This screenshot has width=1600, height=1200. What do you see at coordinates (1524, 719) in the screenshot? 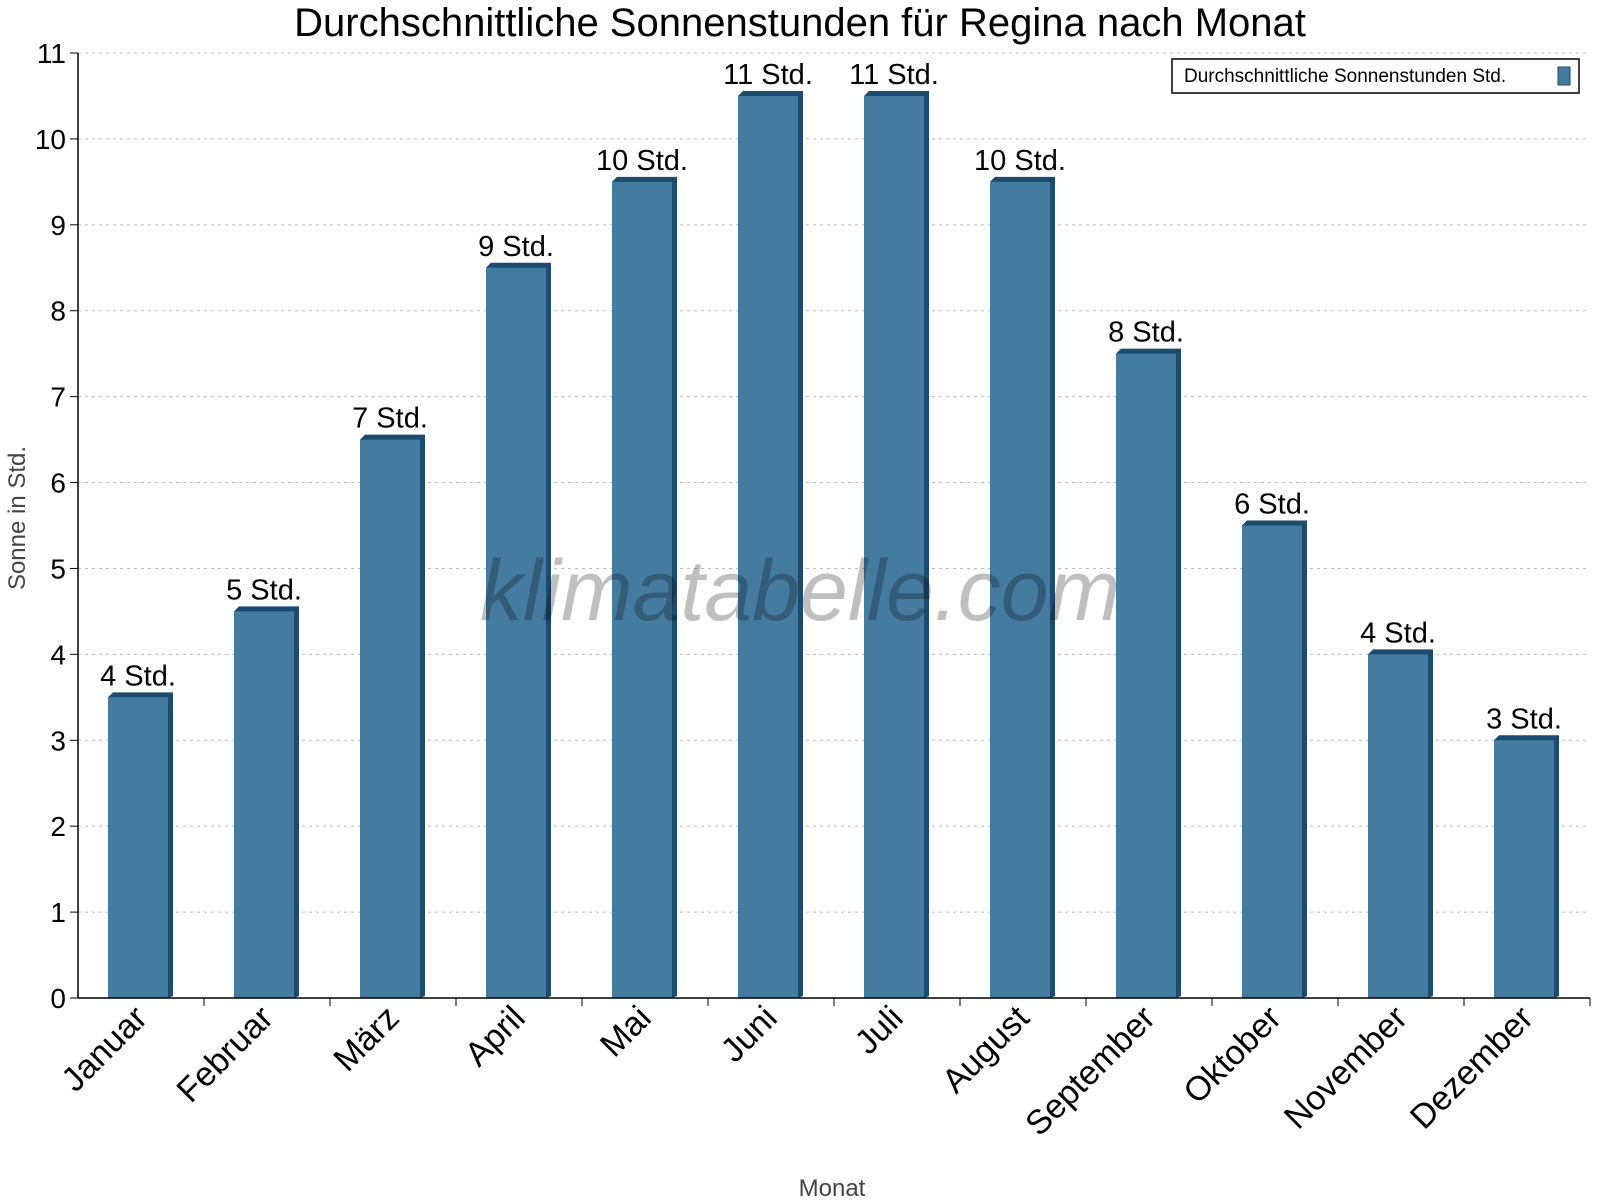
I see `data-label: 3 Std.` at bounding box center [1524, 719].